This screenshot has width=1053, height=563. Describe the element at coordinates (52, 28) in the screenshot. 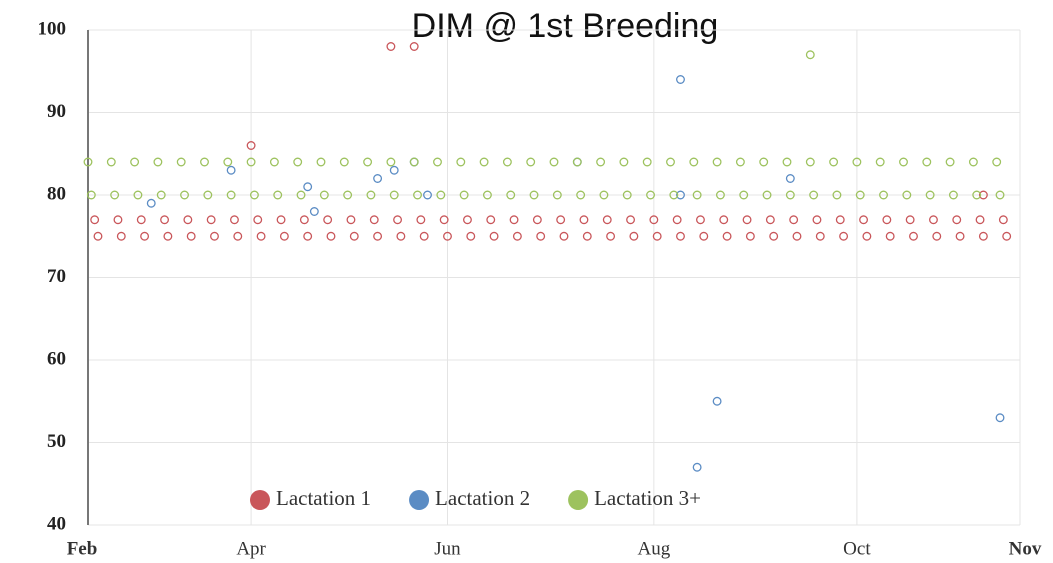

I see `y-tick-label: 100` at that location.